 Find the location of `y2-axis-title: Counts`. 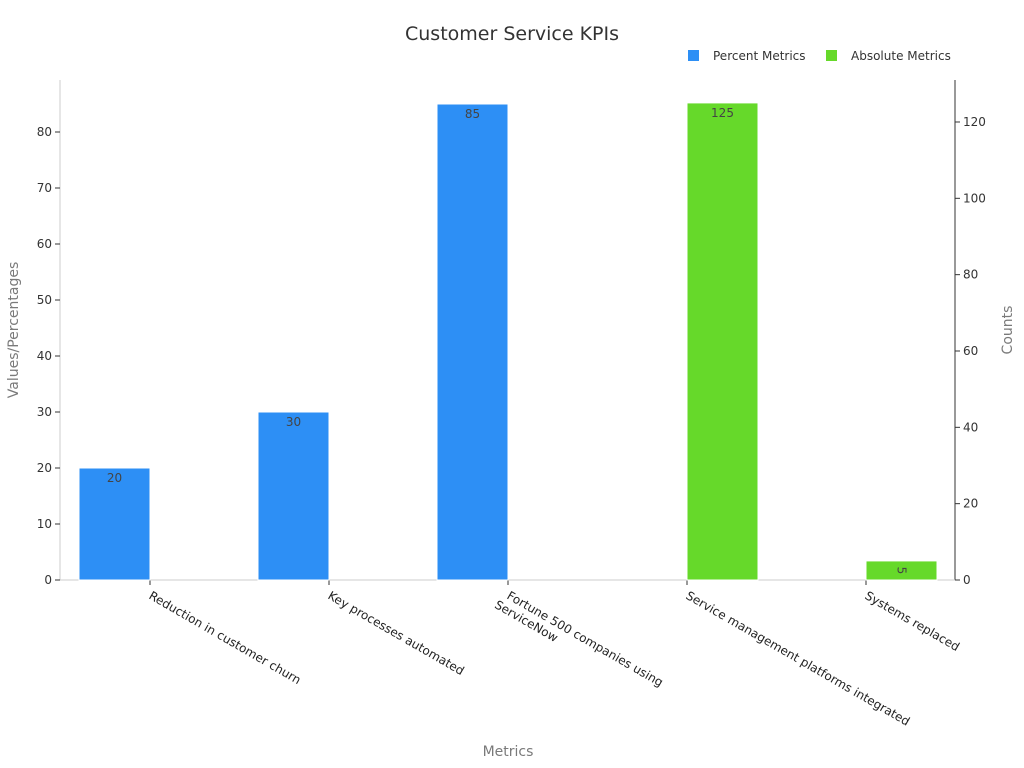

y2-axis-title: Counts is located at coordinates (1008, 330).